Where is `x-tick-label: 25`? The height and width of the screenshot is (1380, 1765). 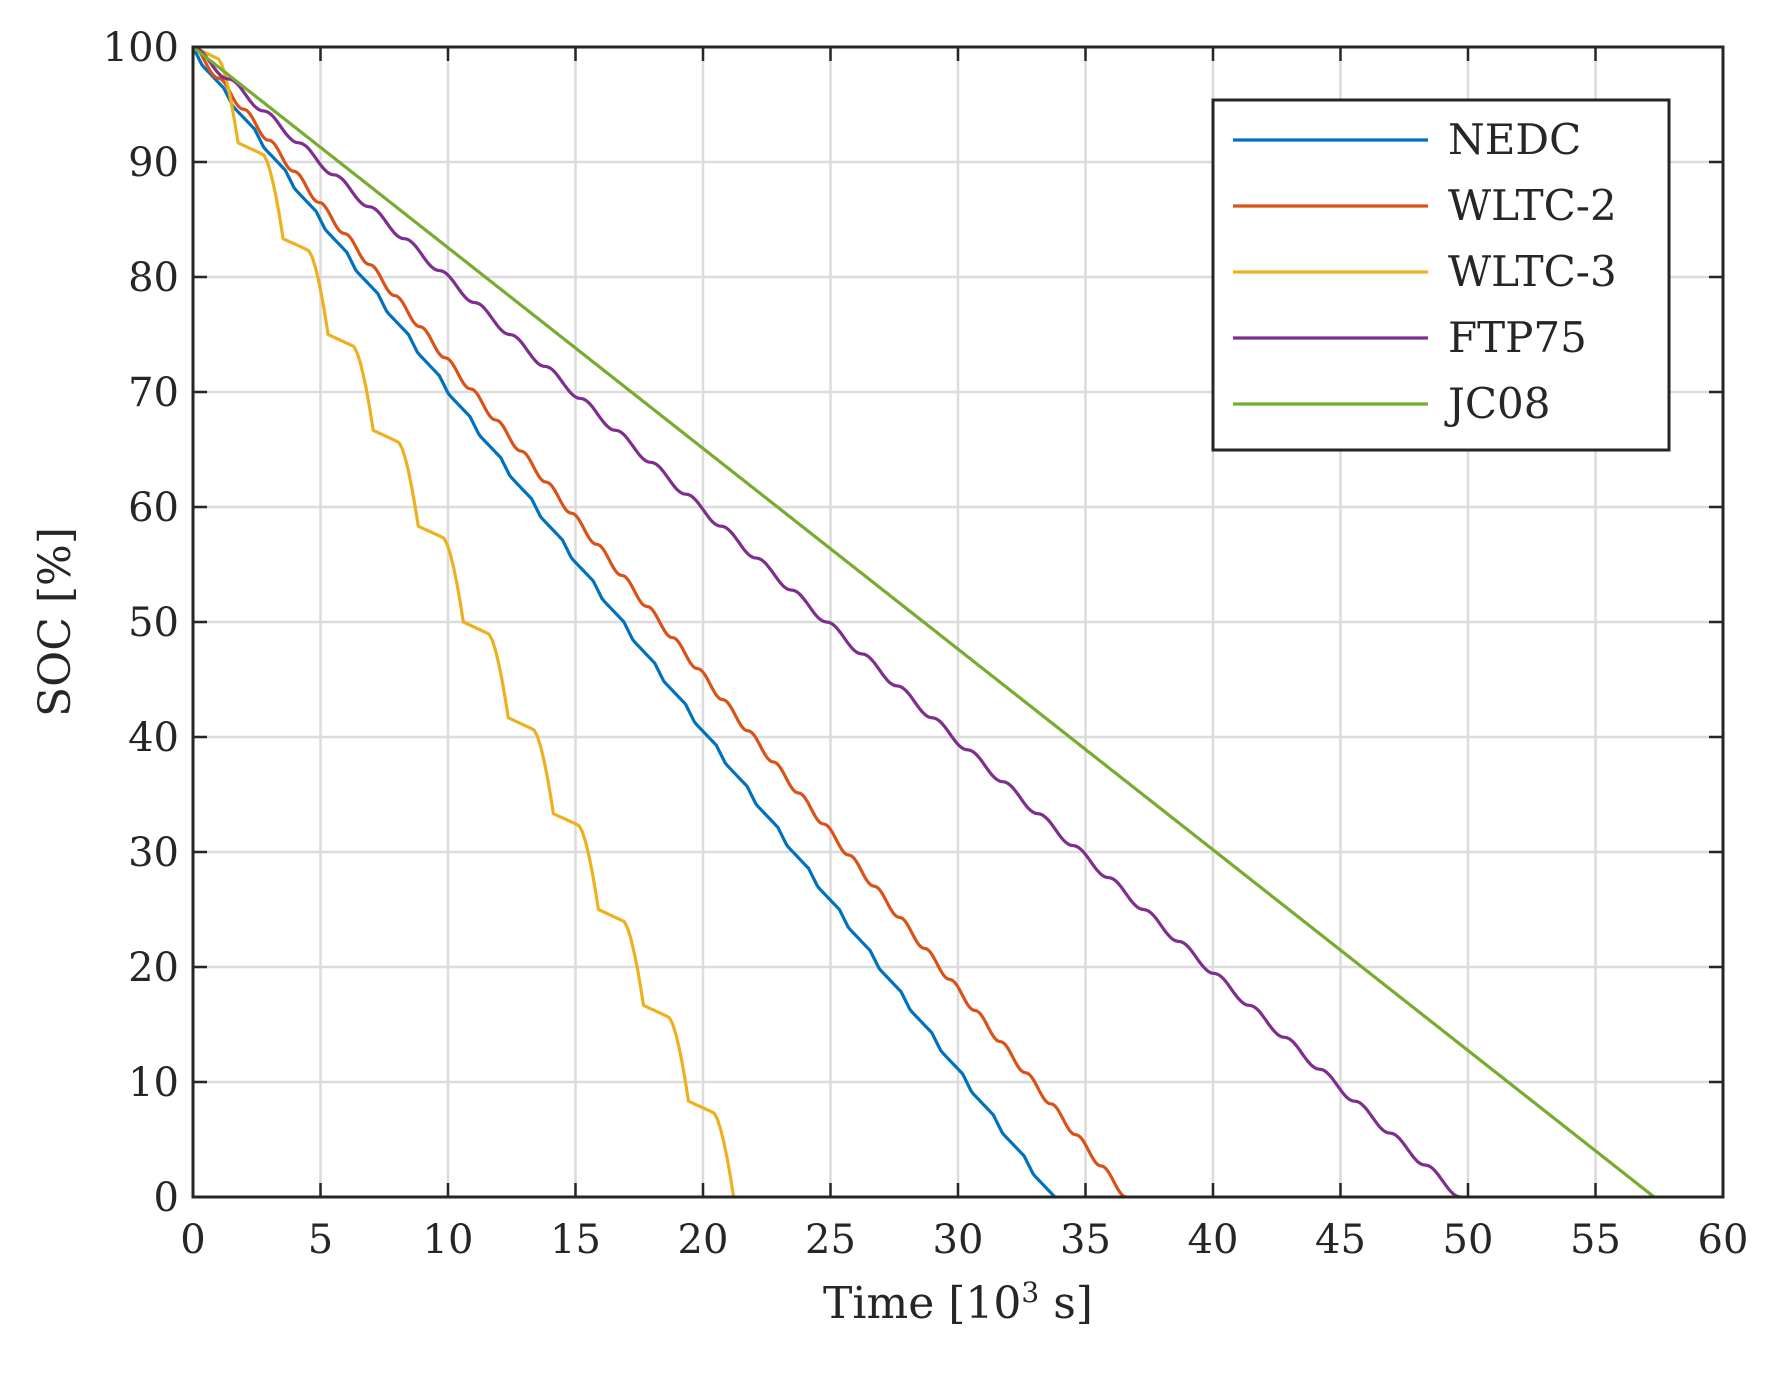
x-tick-label: 25 is located at coordinates (830, 1240).